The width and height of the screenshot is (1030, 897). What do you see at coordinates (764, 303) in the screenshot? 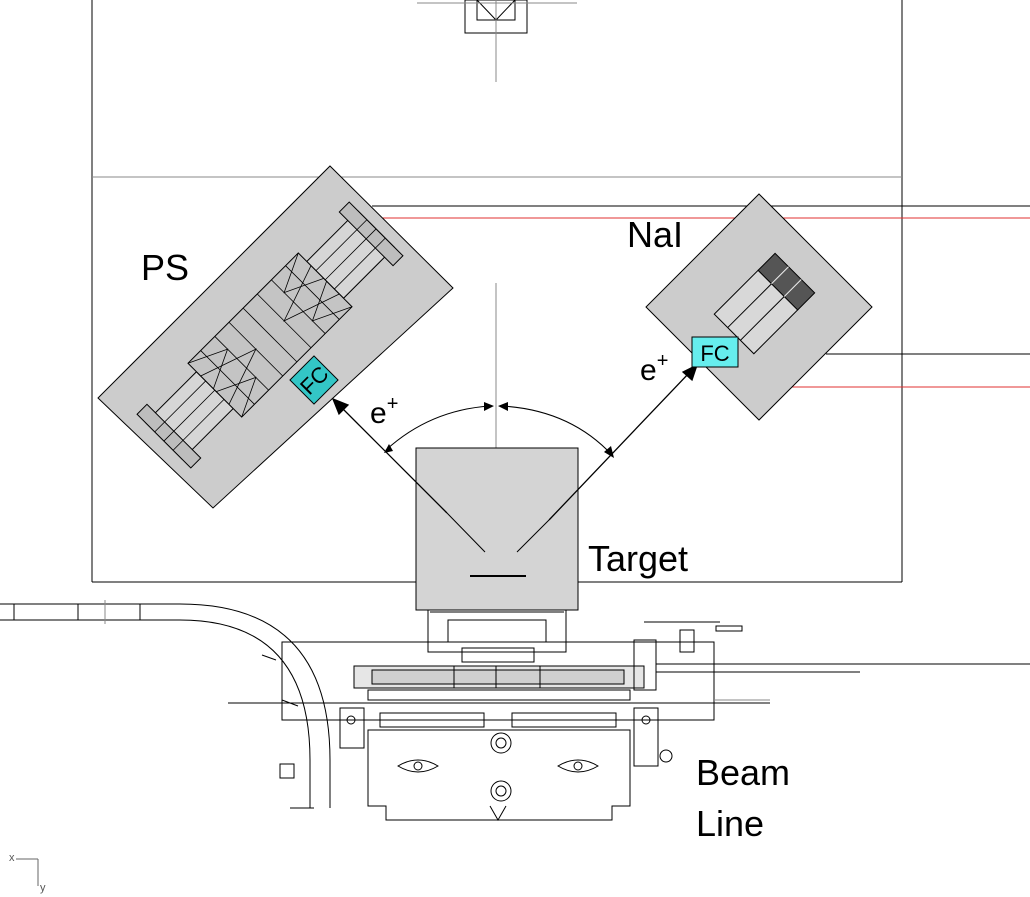
I see `nai-crystal-array` at bounding box center [764, 303].